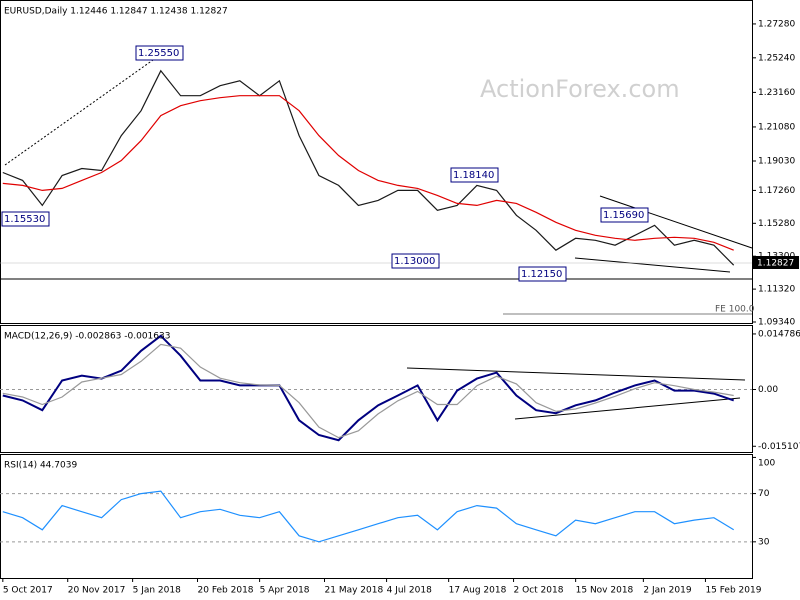 The image size is (800, 600). I want to click on x-tick-label: 5 Oct 2017, so click(28, 591).